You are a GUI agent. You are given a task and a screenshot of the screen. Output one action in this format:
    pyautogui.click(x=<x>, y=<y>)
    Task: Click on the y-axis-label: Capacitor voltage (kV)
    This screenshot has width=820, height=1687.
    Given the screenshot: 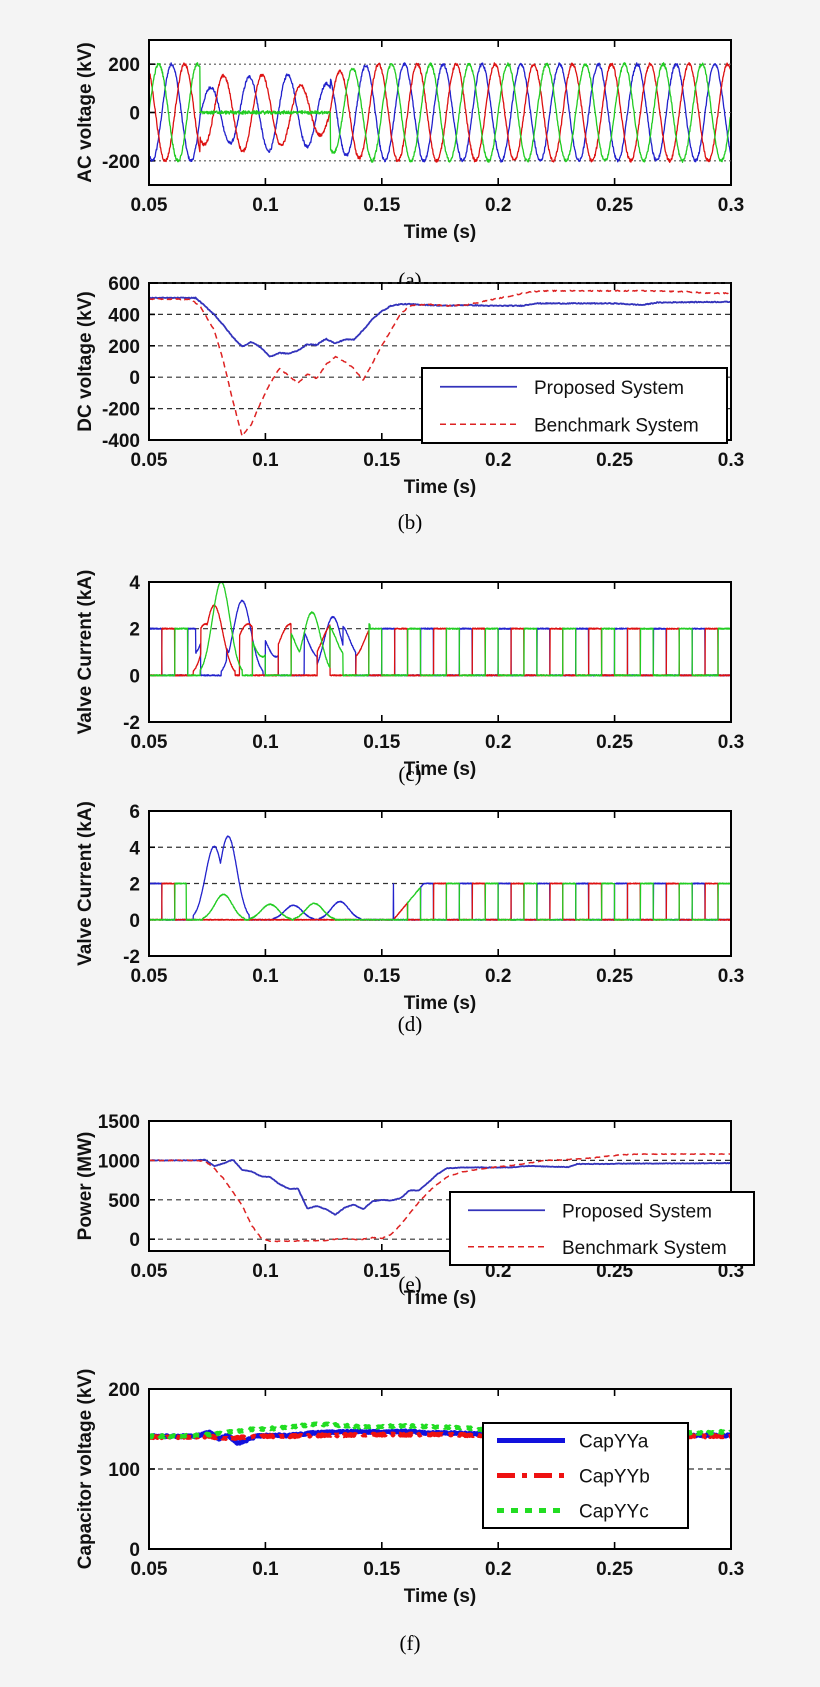 What is the action you would take?
    pyautogui.click(x=85, y=1469)
    